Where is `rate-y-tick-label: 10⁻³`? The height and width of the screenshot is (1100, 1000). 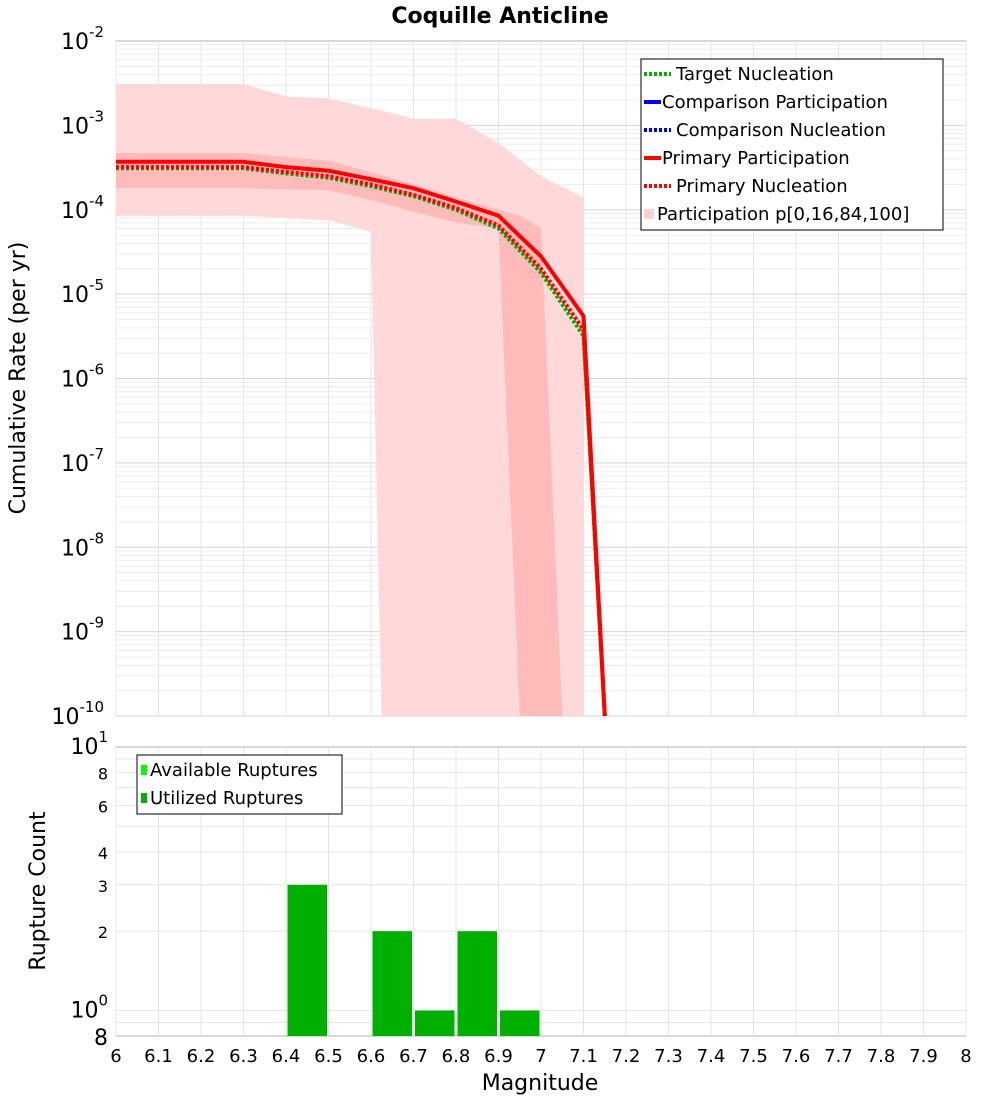
rate-y-tick-label: 10⁻³ is located at coordinates (82, 123).